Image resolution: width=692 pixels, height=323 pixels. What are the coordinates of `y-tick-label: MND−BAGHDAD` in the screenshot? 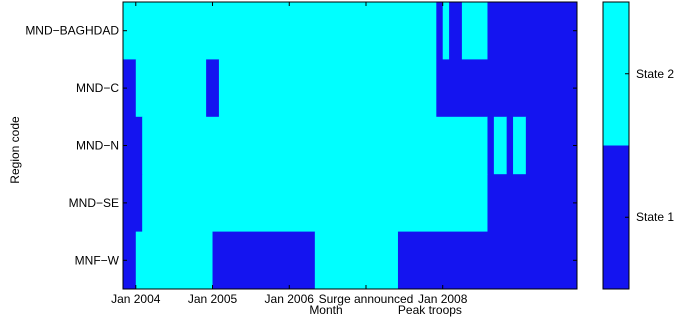 It's located at (72, 31).